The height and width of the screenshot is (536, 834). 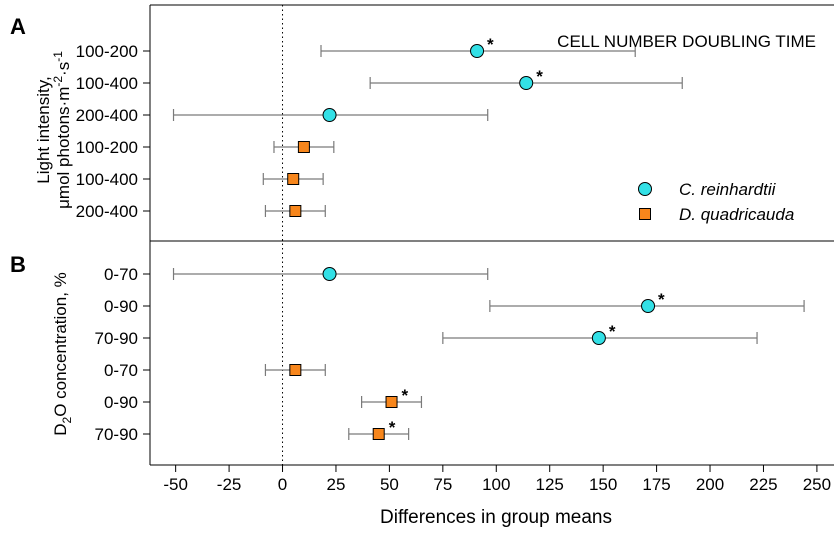 I want to click on panel-a-ylabel-unit: μmol photons·m, so click(x=63, y=148).